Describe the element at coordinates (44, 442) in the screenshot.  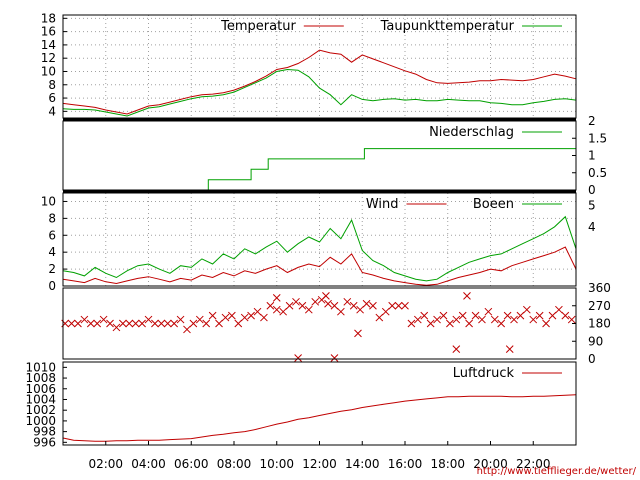
I see `pressure-ytick-label: 996` at that location.